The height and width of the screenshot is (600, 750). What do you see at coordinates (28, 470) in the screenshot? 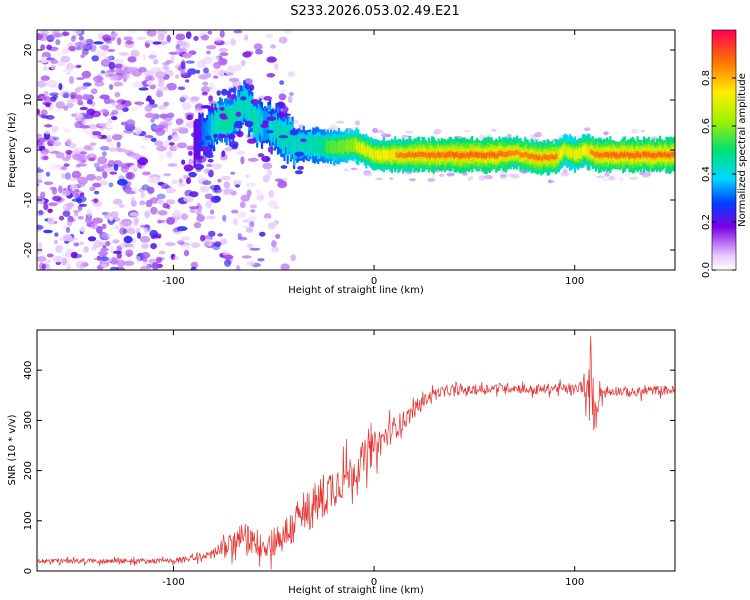
I see `snr-ytick-label: 200` at bounding box center [28, 470].